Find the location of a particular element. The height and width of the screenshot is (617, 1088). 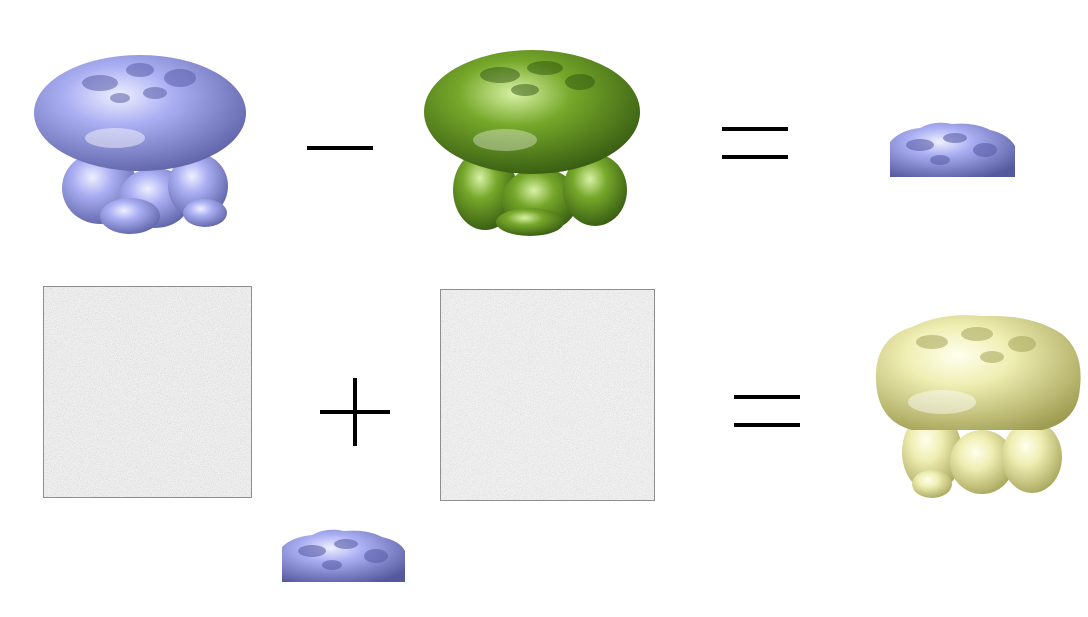

result-blobs-lower is located at coordinates (982, 455).